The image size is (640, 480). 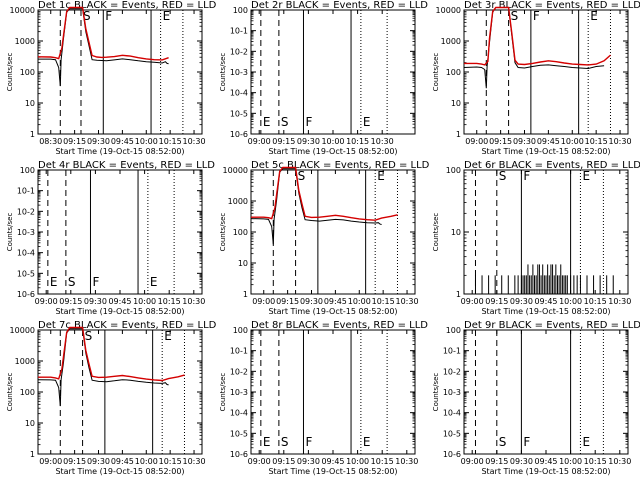 I want to click on panel-title: Det 8r BLACK = Events, RED = LLD, so click(x=339, y=325).